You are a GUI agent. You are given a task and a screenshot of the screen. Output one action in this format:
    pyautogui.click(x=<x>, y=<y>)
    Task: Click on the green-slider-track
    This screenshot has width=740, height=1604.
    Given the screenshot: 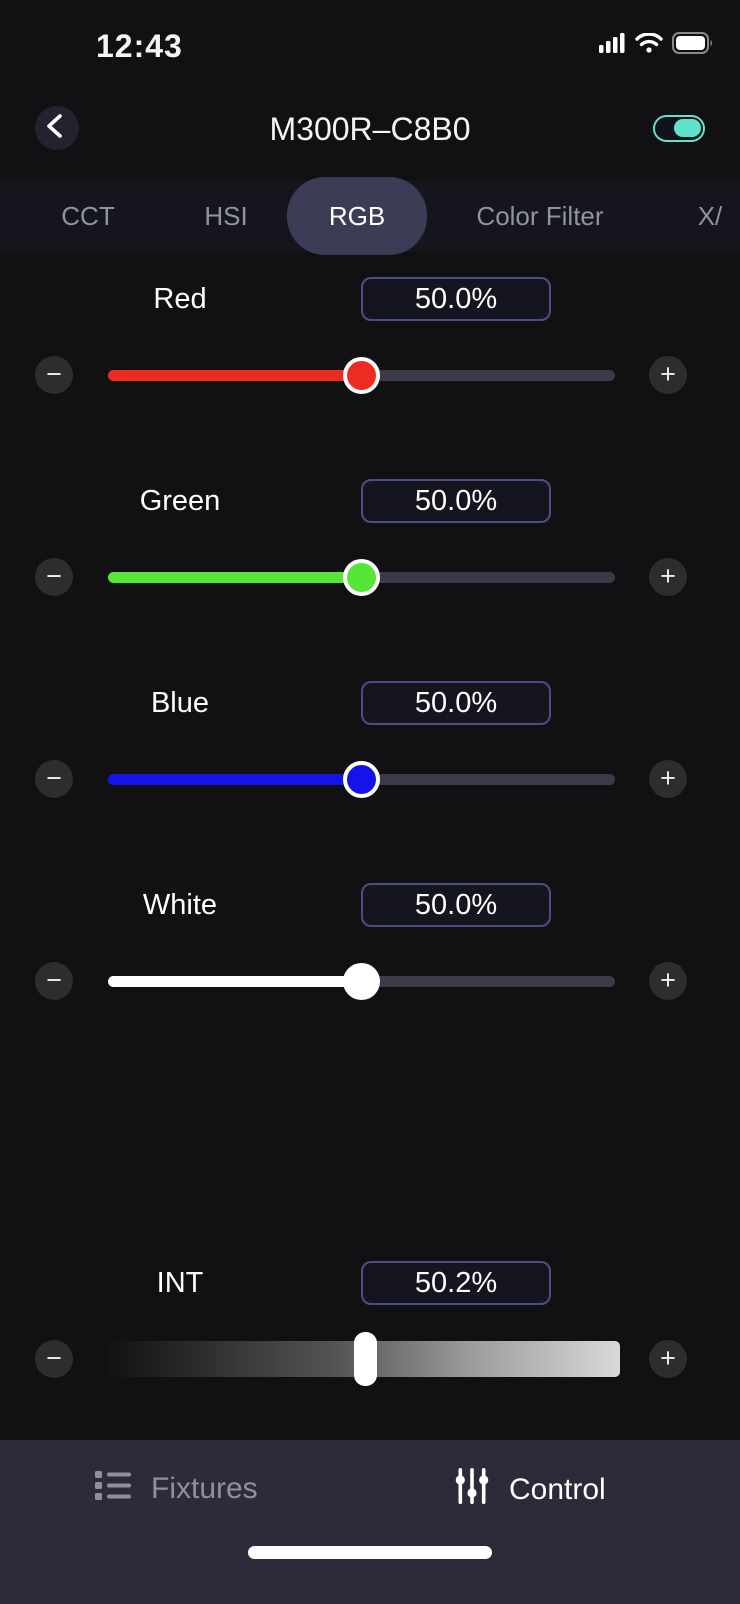 What is the action you would take?
    pyautogui.click(x=361, y=577)
    